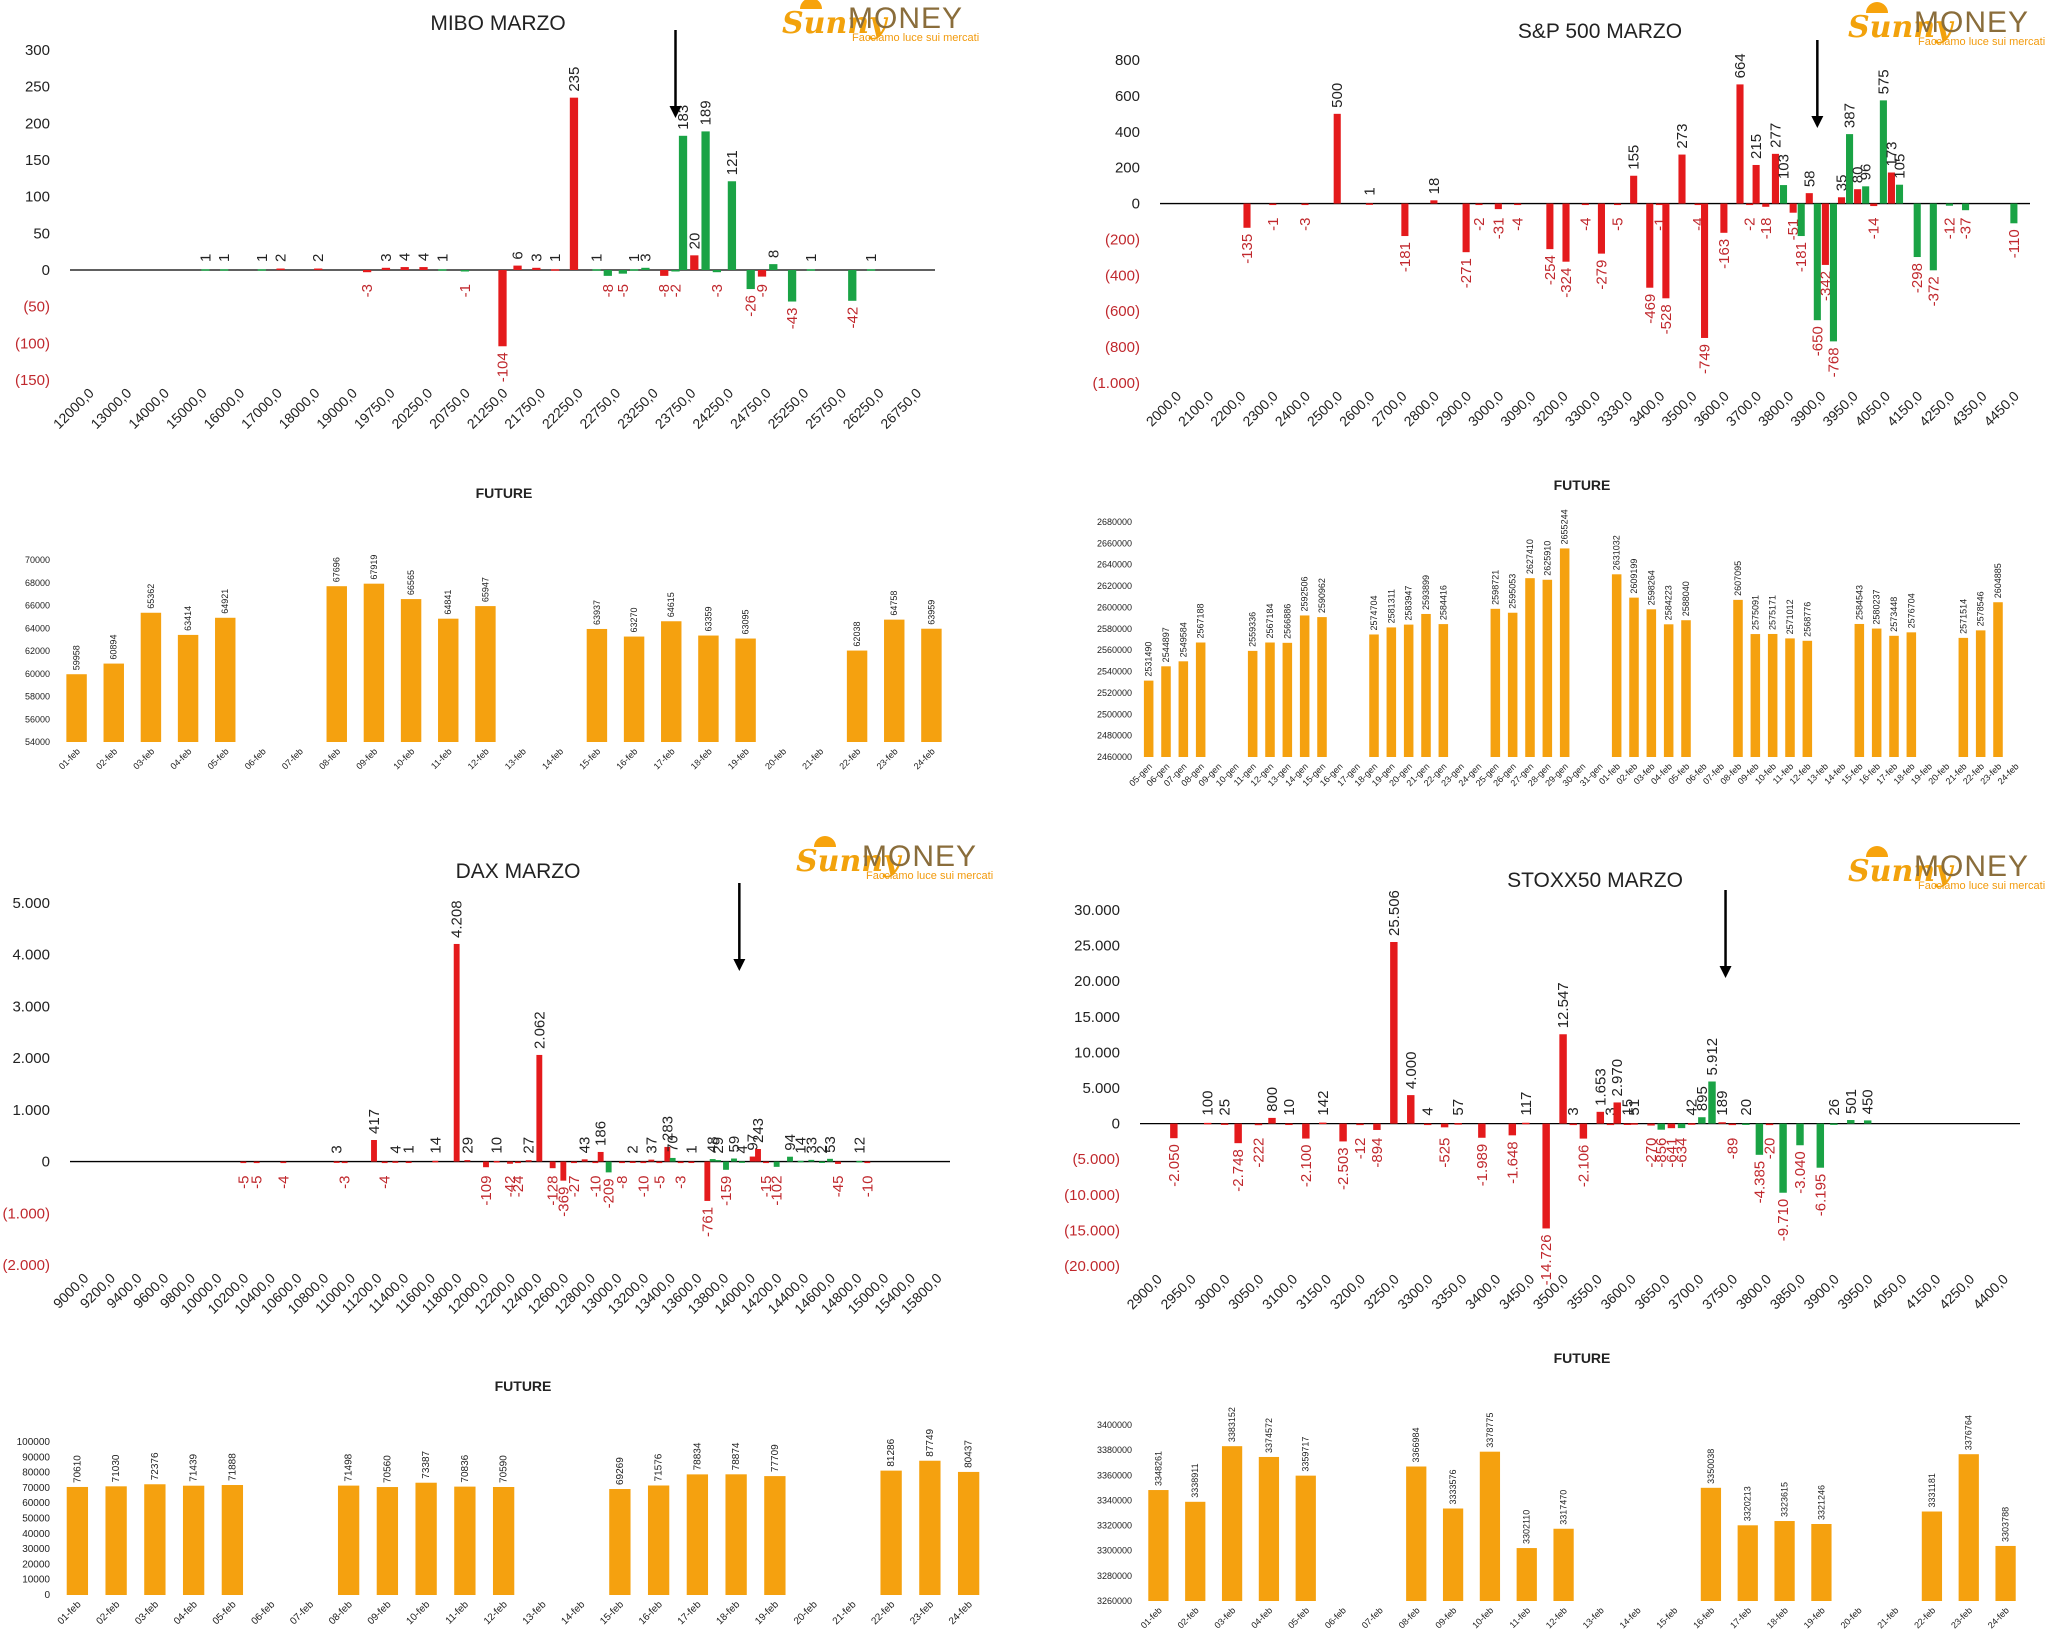 This screenshot has width=2064, height=1630. Describe the element at coordinates (478, 758) in the screenshot. I see `x-tick-label: 12-feb` at that location.